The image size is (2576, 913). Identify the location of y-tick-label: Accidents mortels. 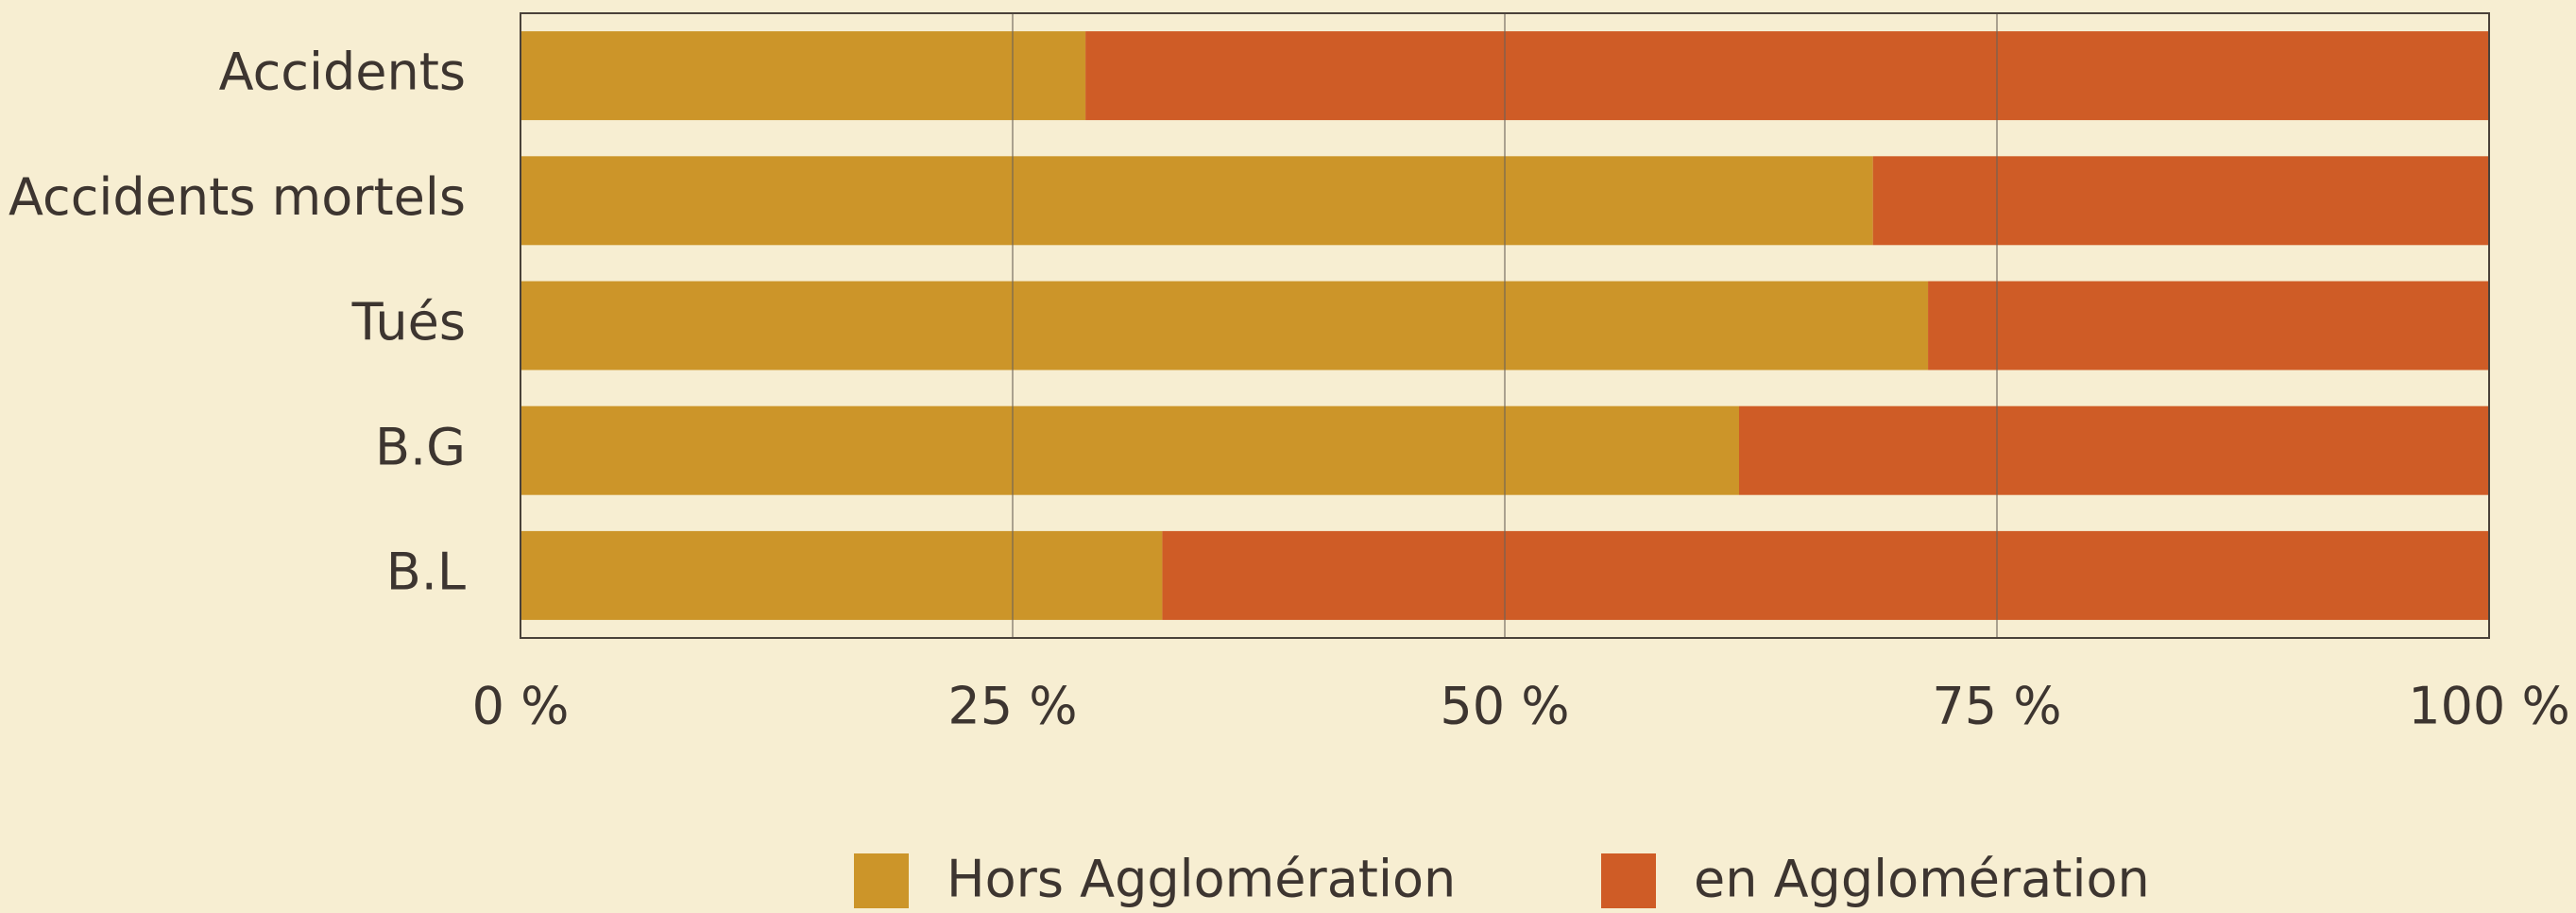
(238, 197).